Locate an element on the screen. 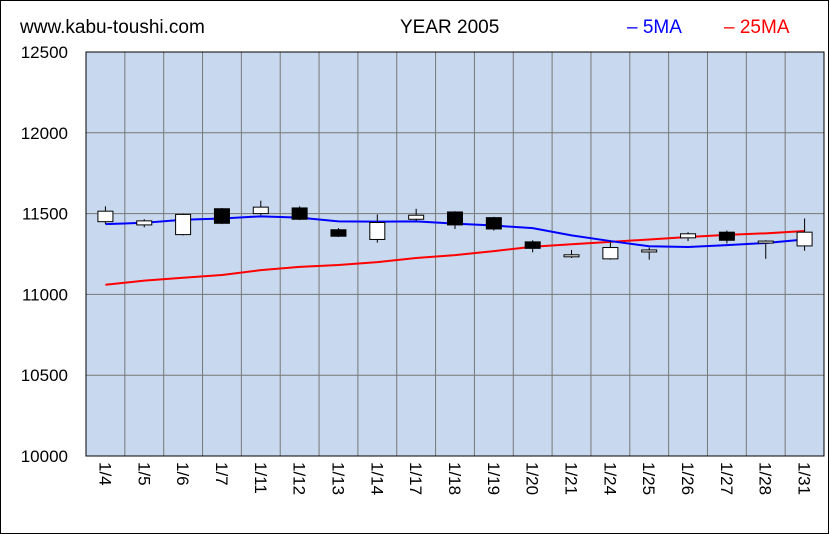 This screenshot has height=534, width=829. chart-title: YEAR 2005 is located at coordinates (450, 27).